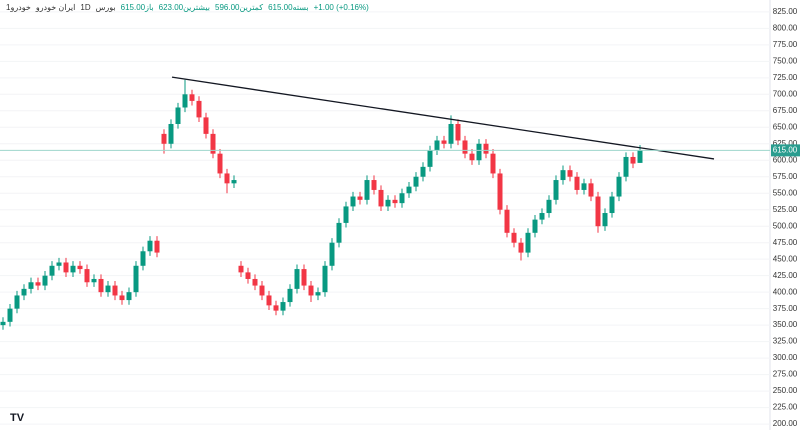  What do you see at coordinates (785, 77) in the screenshot?
I see `y-tick-label: 725.00` at bounding box center [785, 77].